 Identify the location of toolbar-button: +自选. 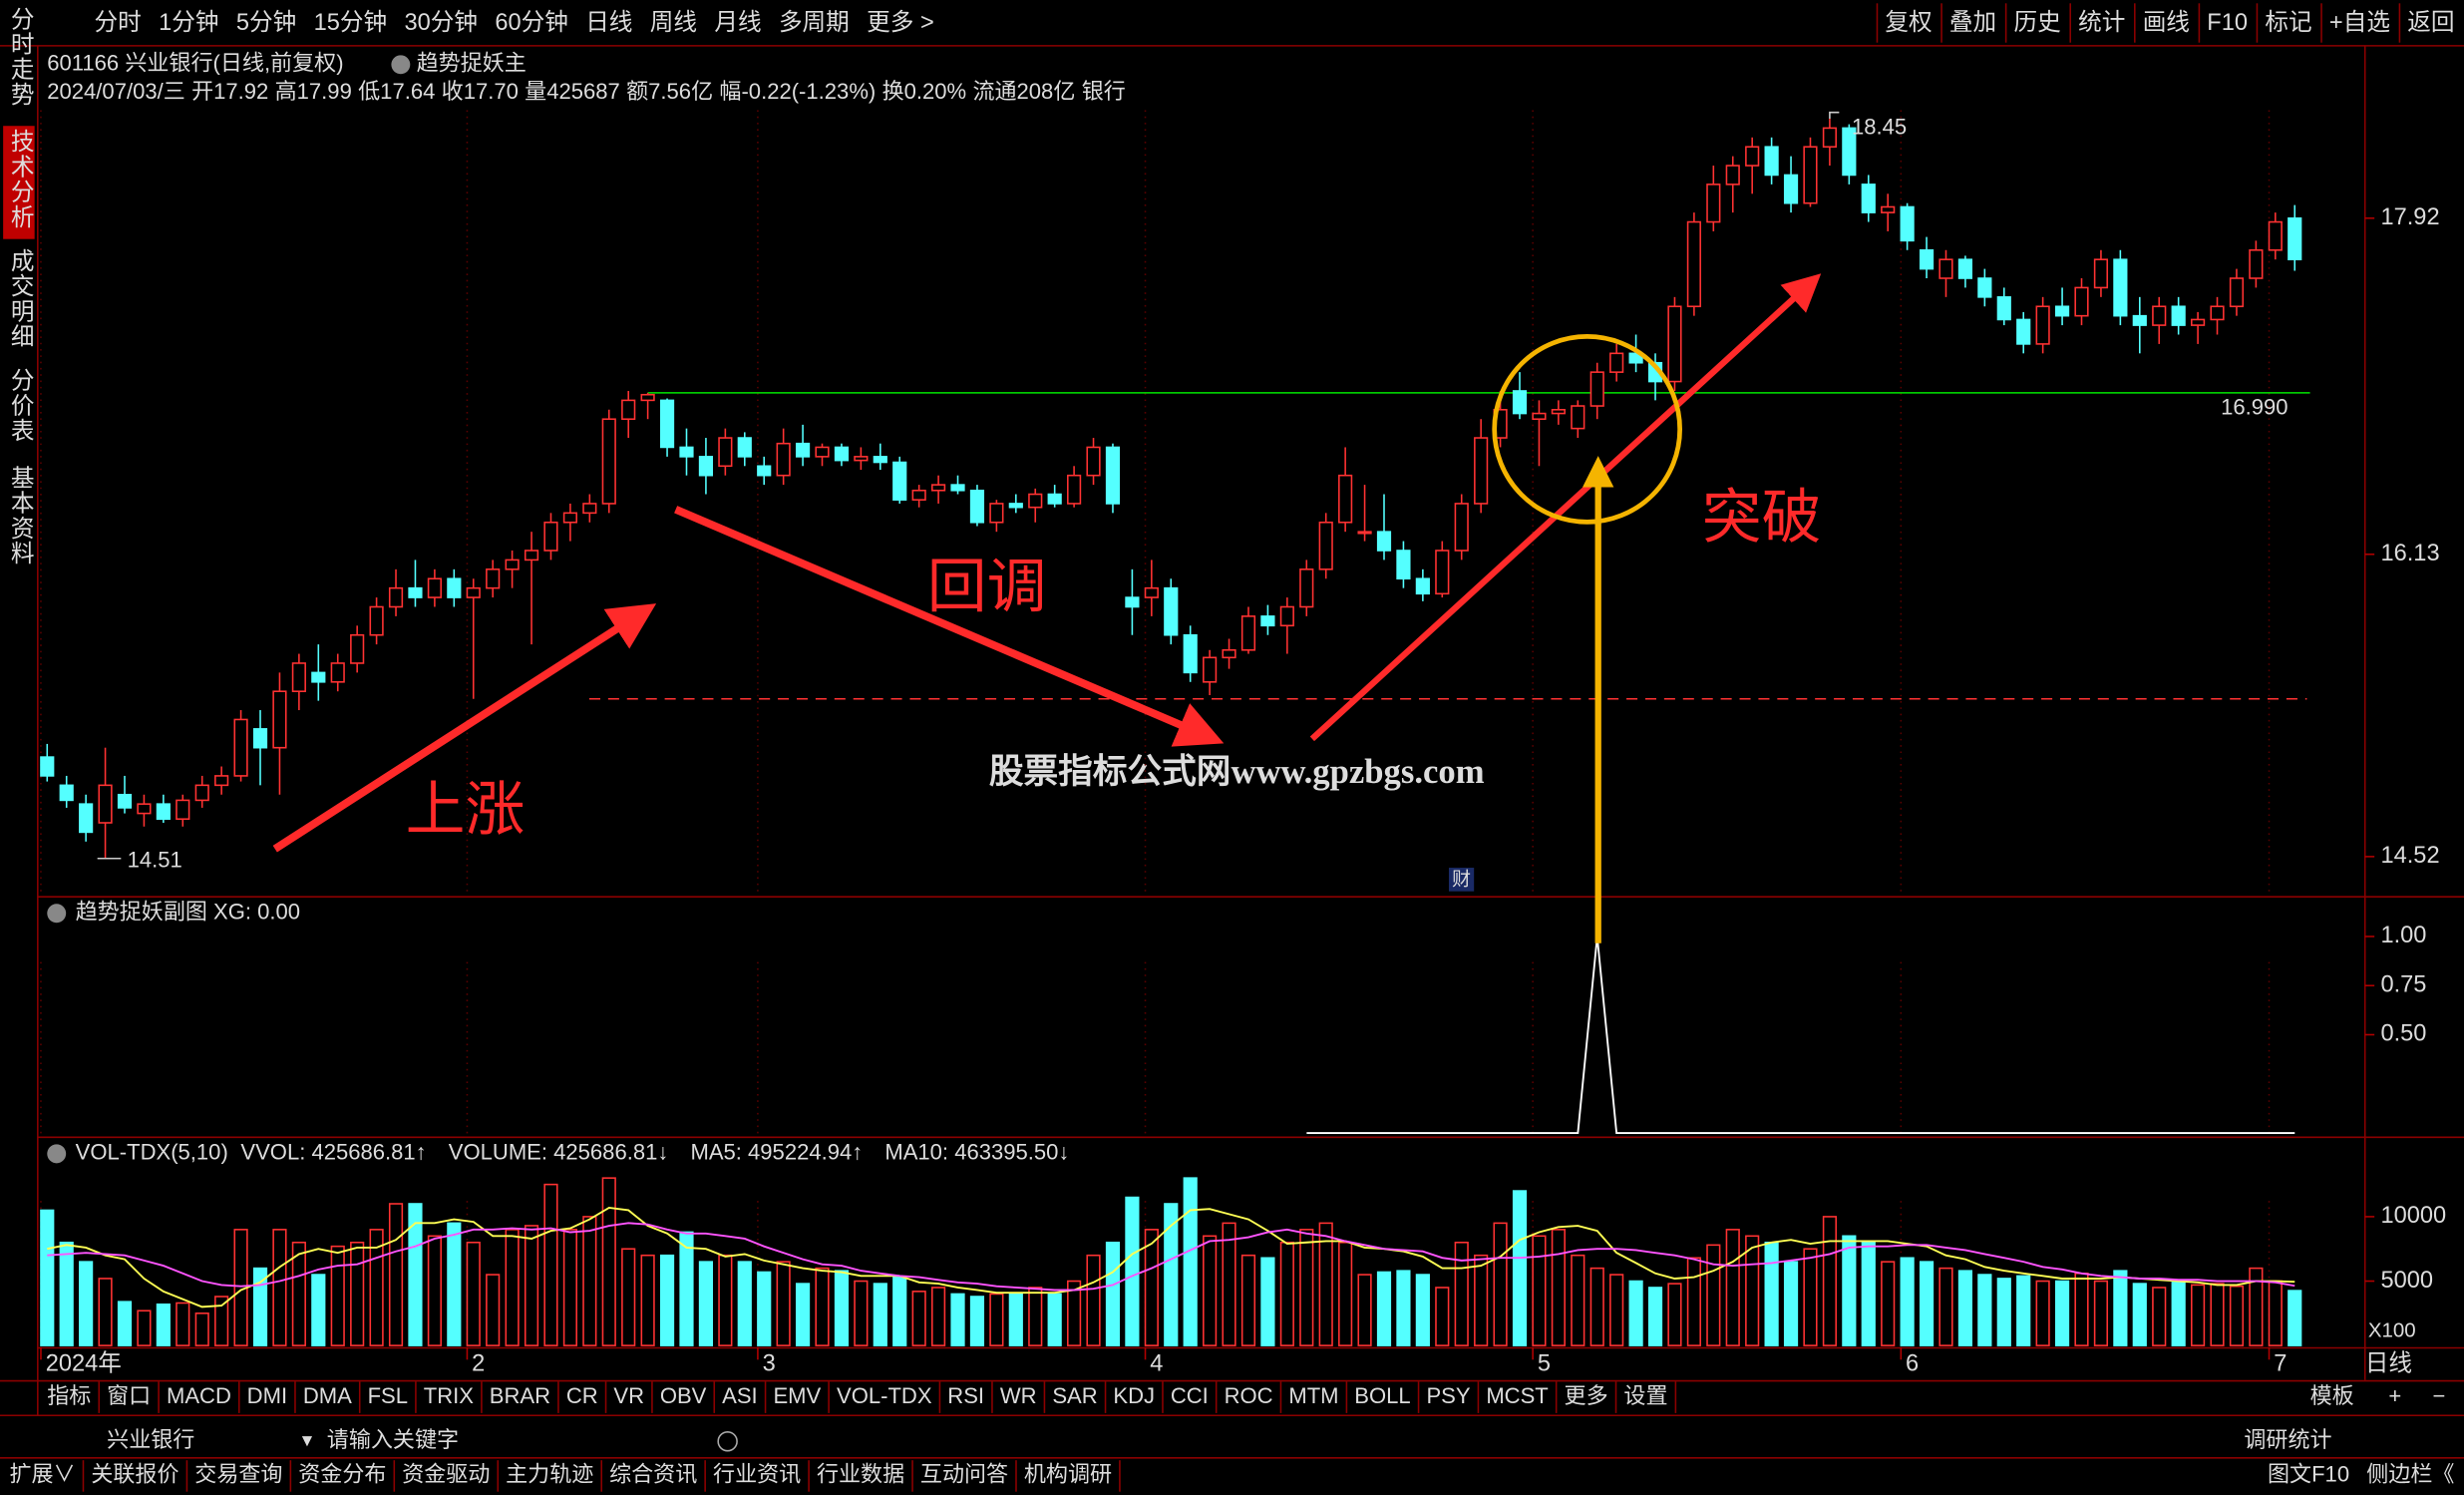
(2359, 22).